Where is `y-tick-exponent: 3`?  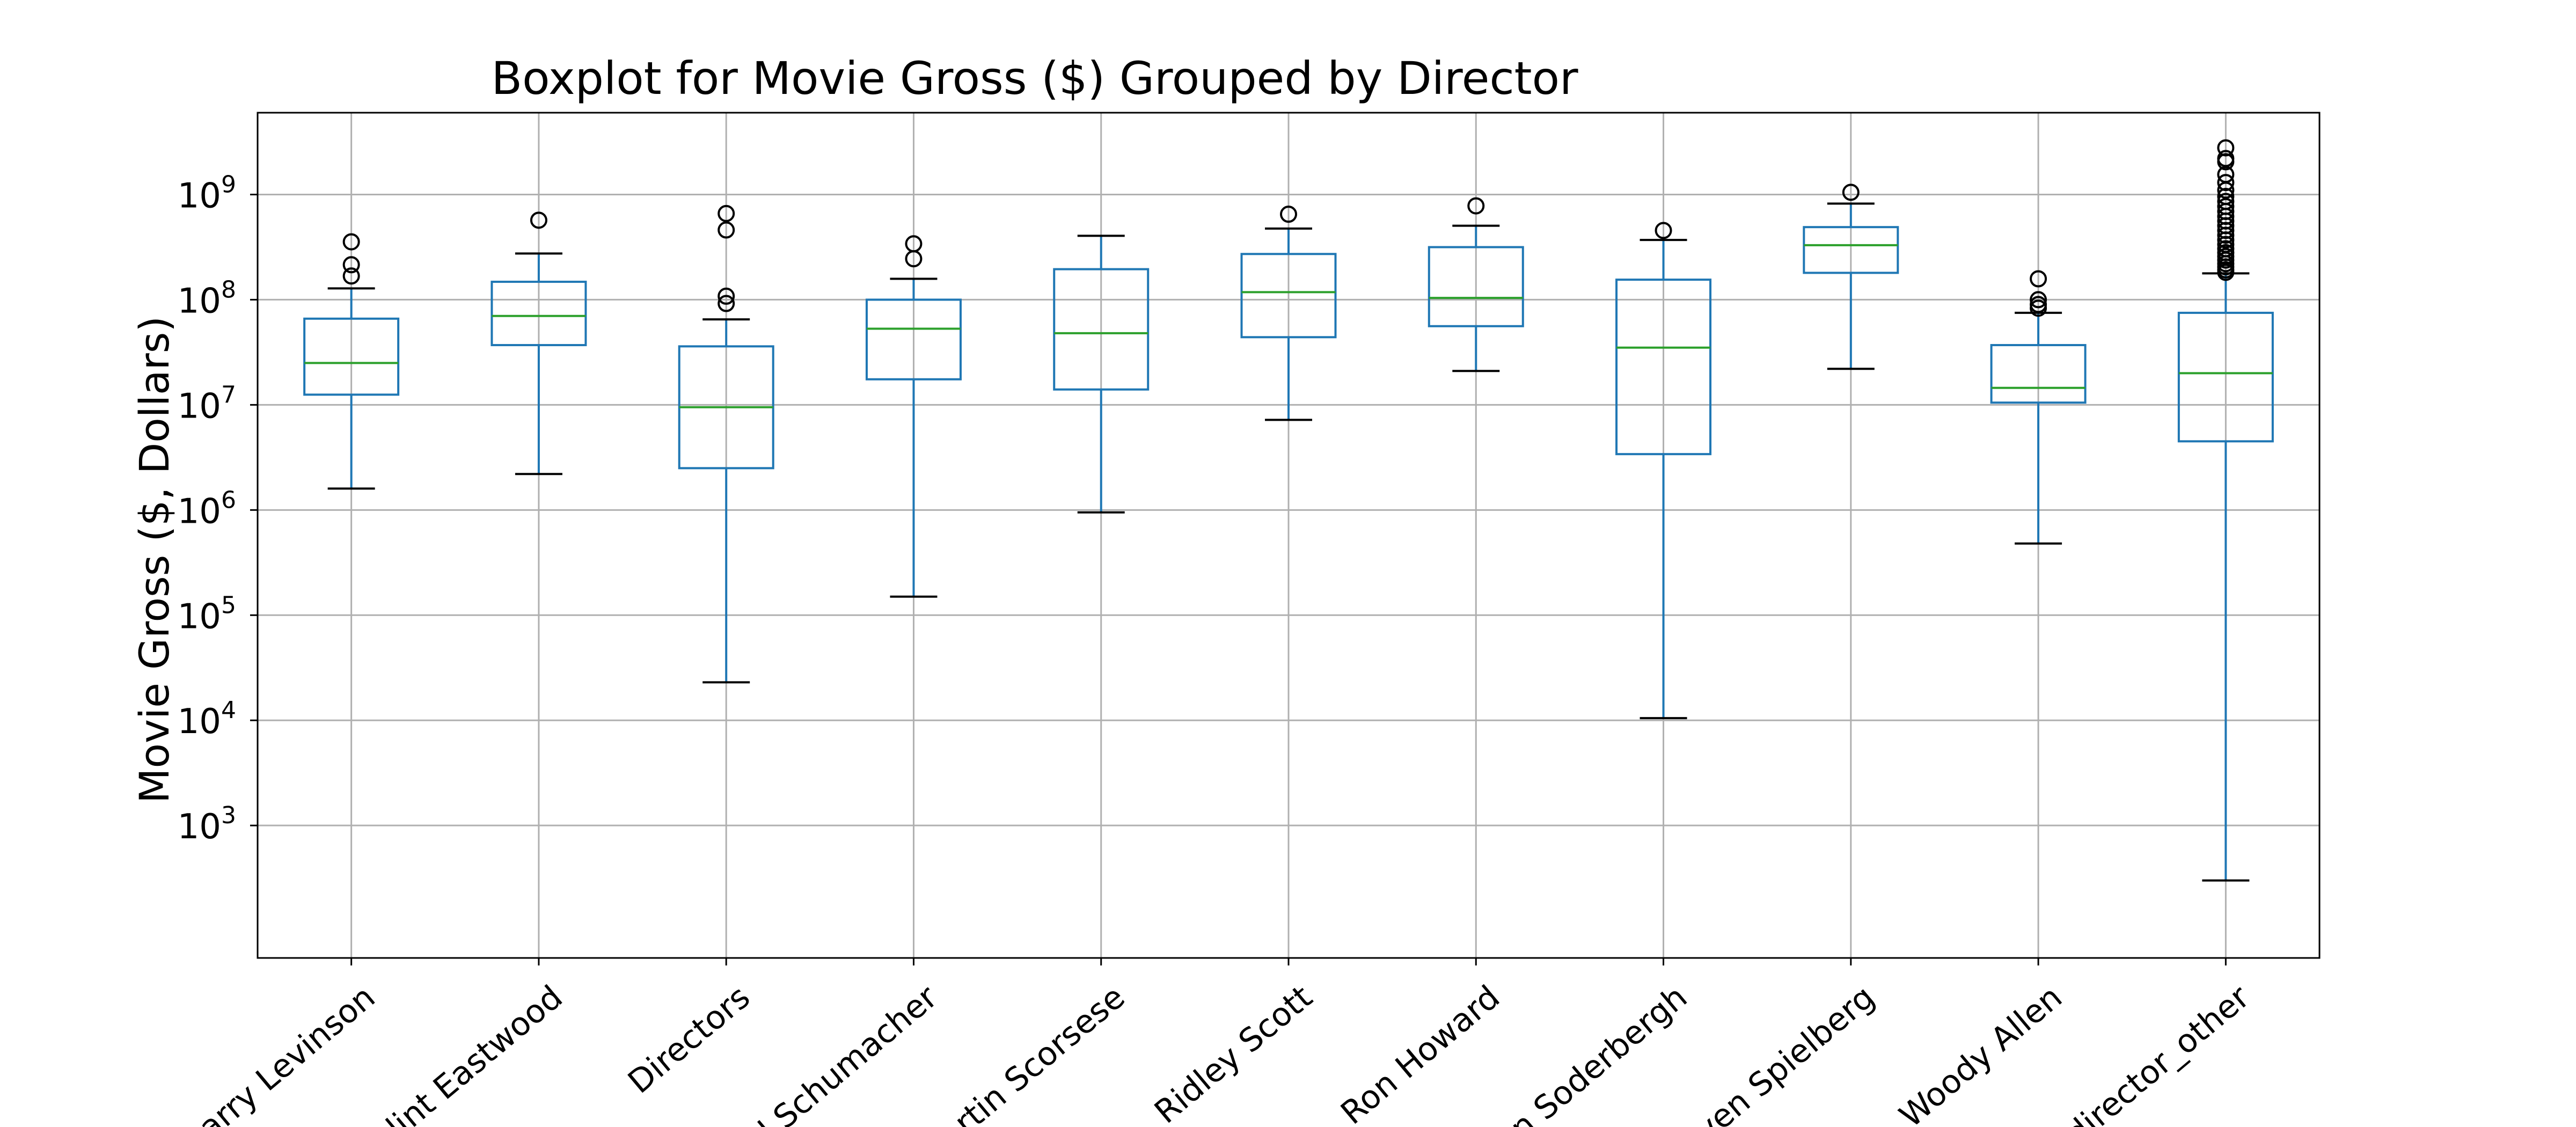 y-tick-exponent: 3 is located at coordinates (228, 815).